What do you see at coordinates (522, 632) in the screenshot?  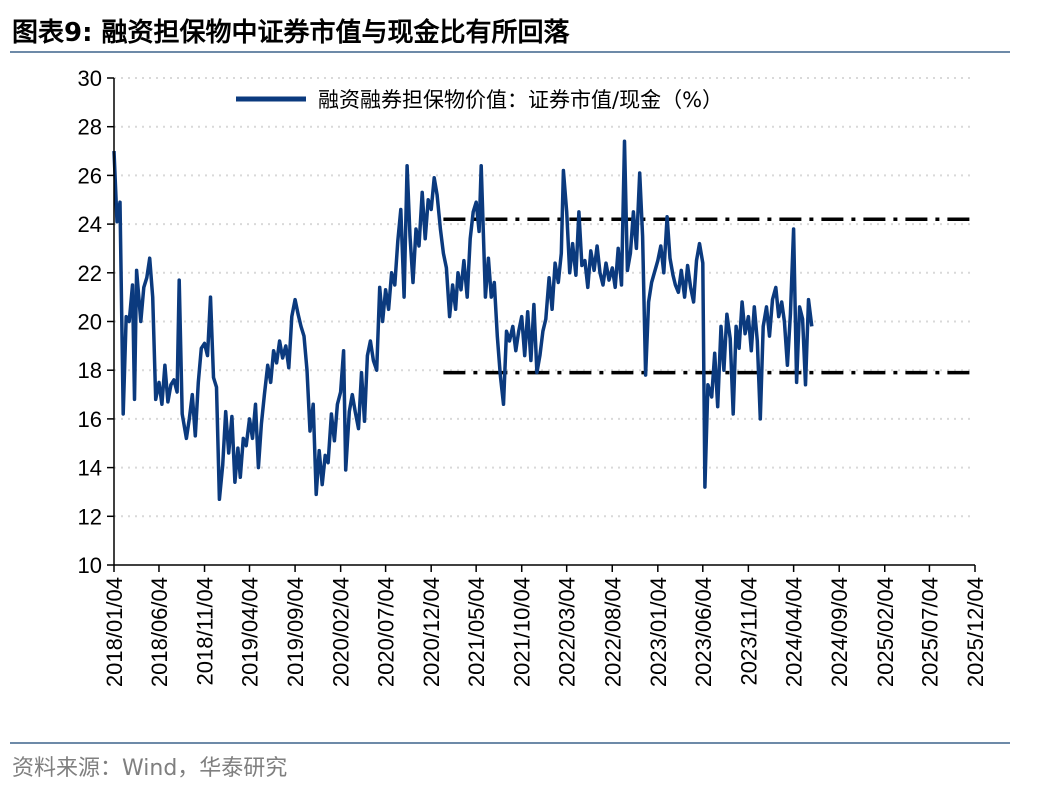 I see `x-tick-label: 2021/10/04` at bounding box center [522, 632].